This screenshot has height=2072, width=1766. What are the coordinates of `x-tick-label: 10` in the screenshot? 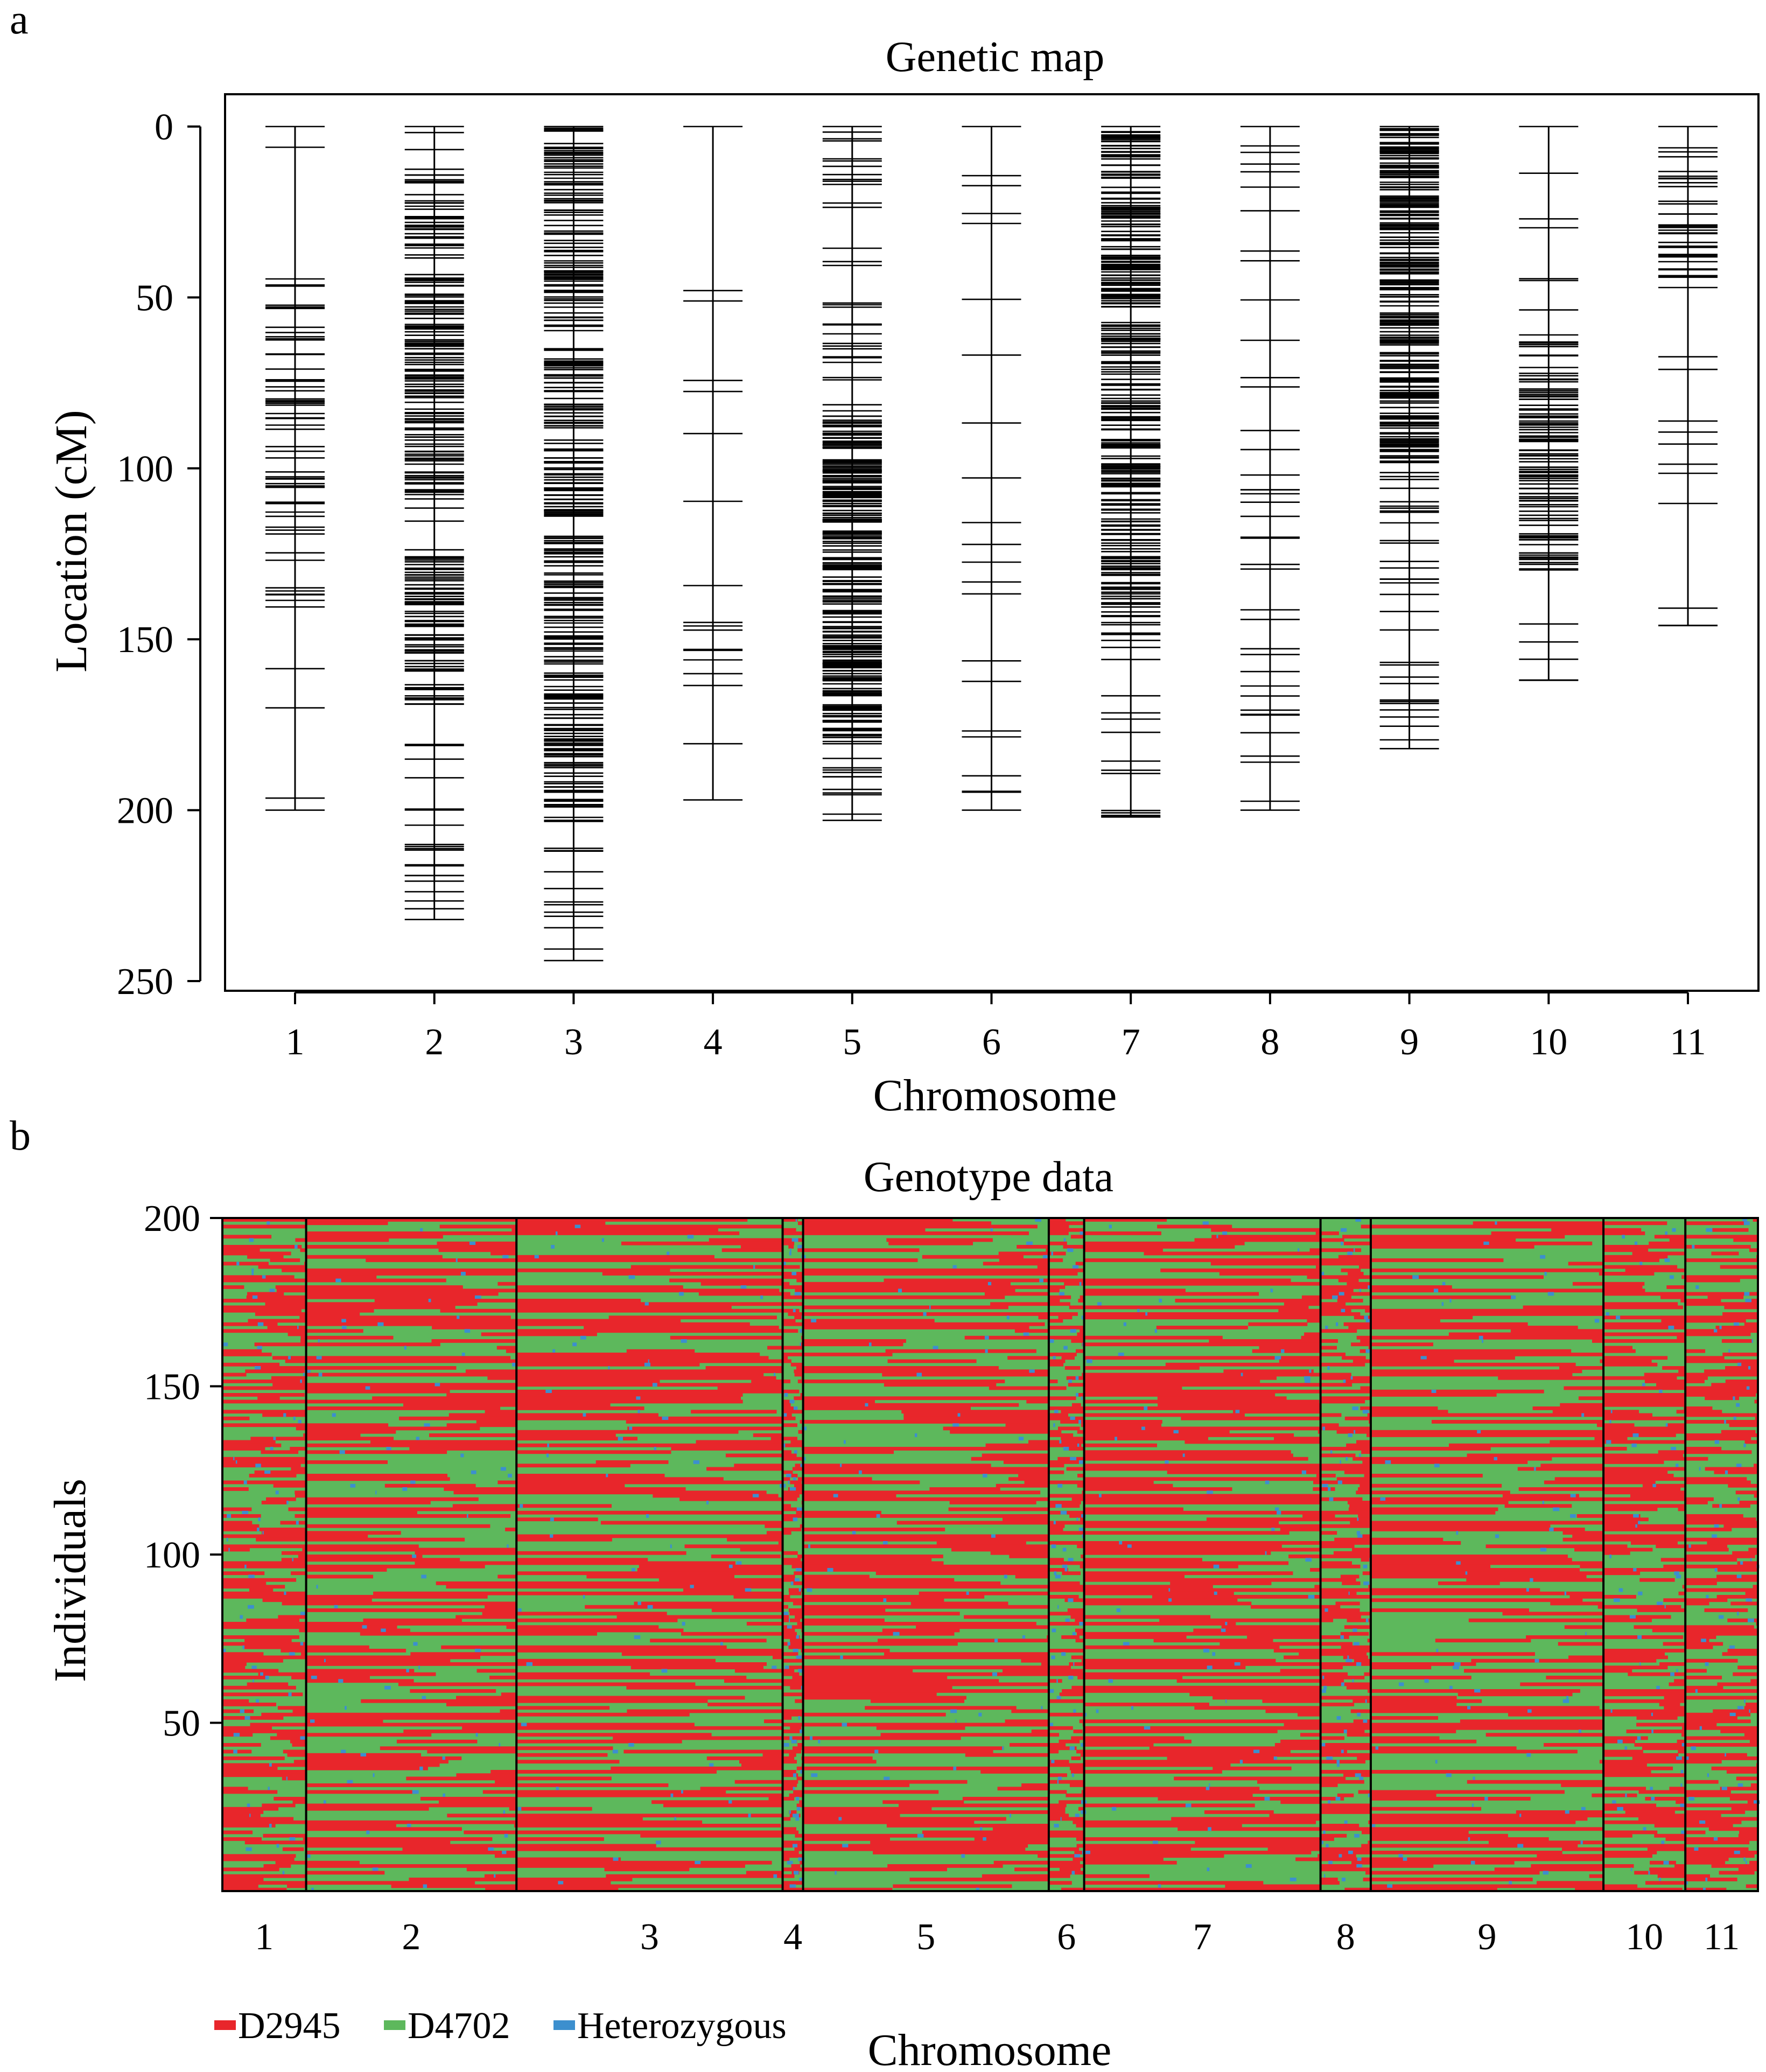 It's located at (1644, 1937).